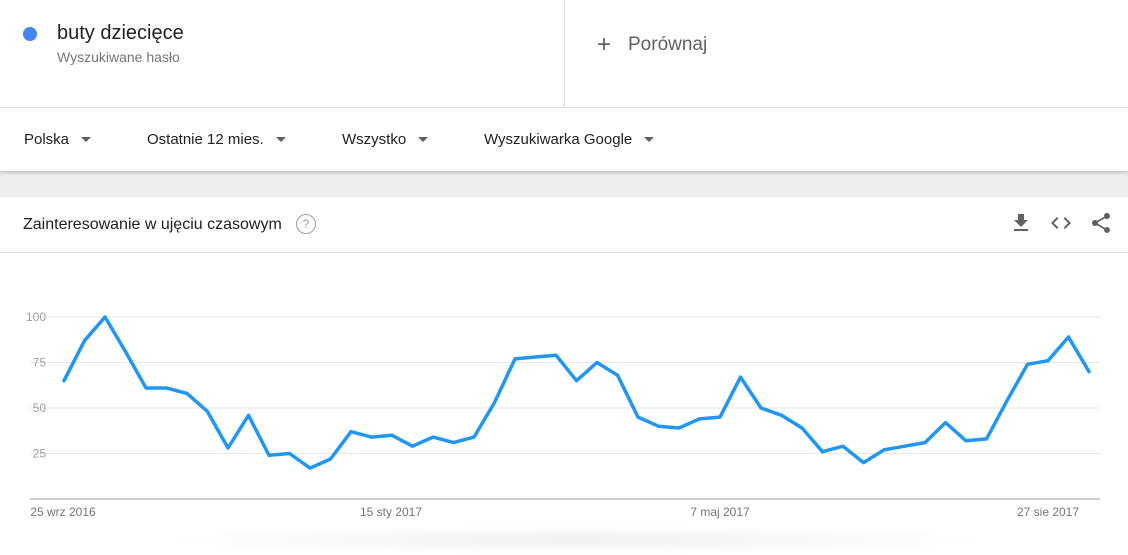  Describe the element at coordinates (36, 317) in the screenshot. I see `y-tick-label: 100` at that location.